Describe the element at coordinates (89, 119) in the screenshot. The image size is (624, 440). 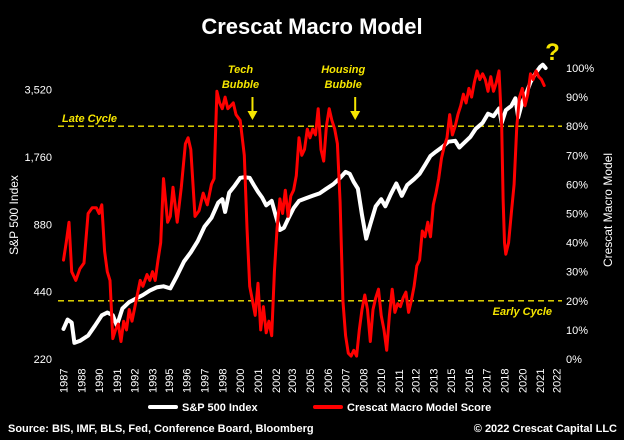
I see `reference-label-0: Late Cycle` at that location.